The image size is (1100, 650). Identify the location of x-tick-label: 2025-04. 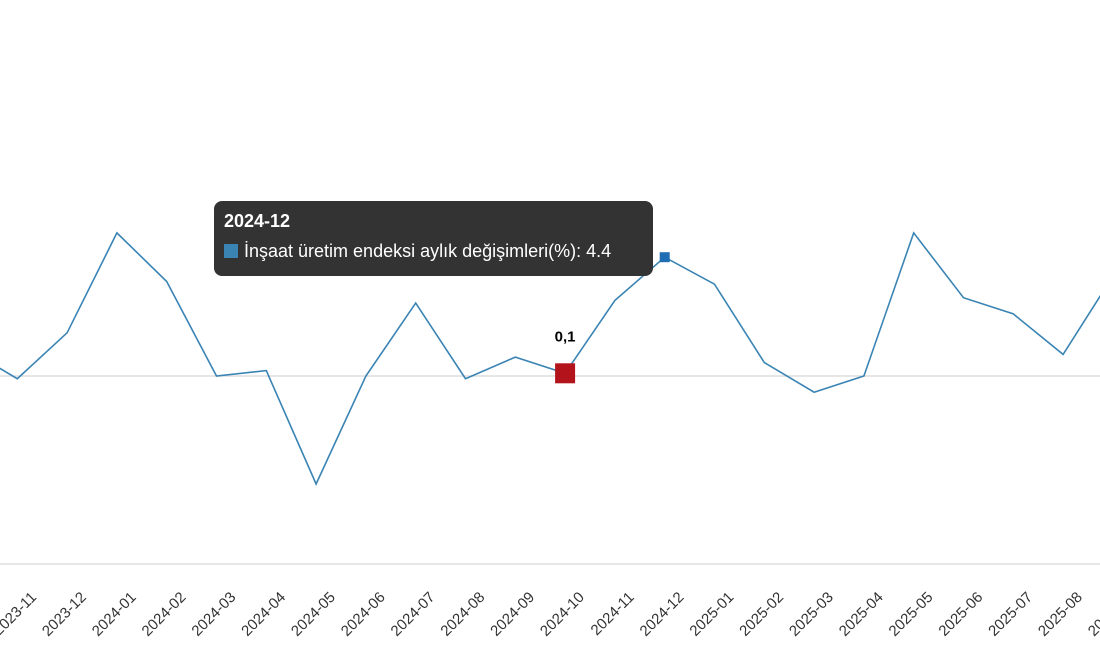
(861, 614).